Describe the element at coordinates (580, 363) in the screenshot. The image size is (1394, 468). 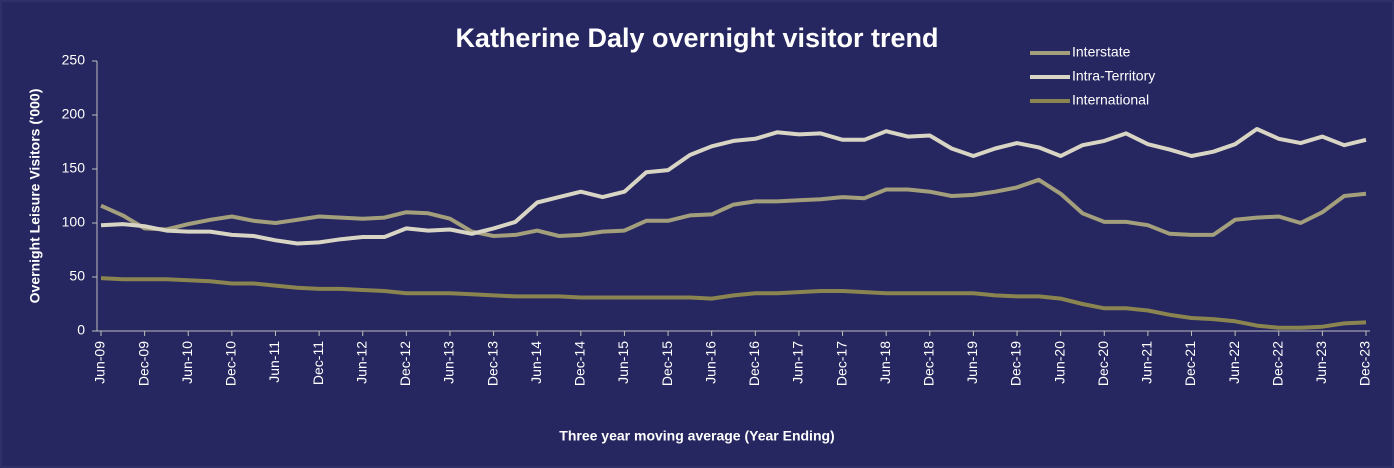
I see `x-tick-label: Dec-14` at that location.